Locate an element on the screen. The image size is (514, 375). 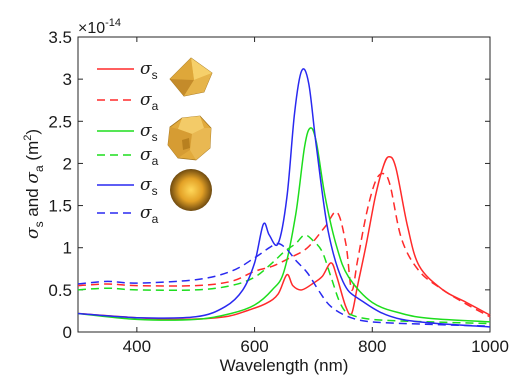
x-tick-label: 400 is located at coordinates (137, 346).